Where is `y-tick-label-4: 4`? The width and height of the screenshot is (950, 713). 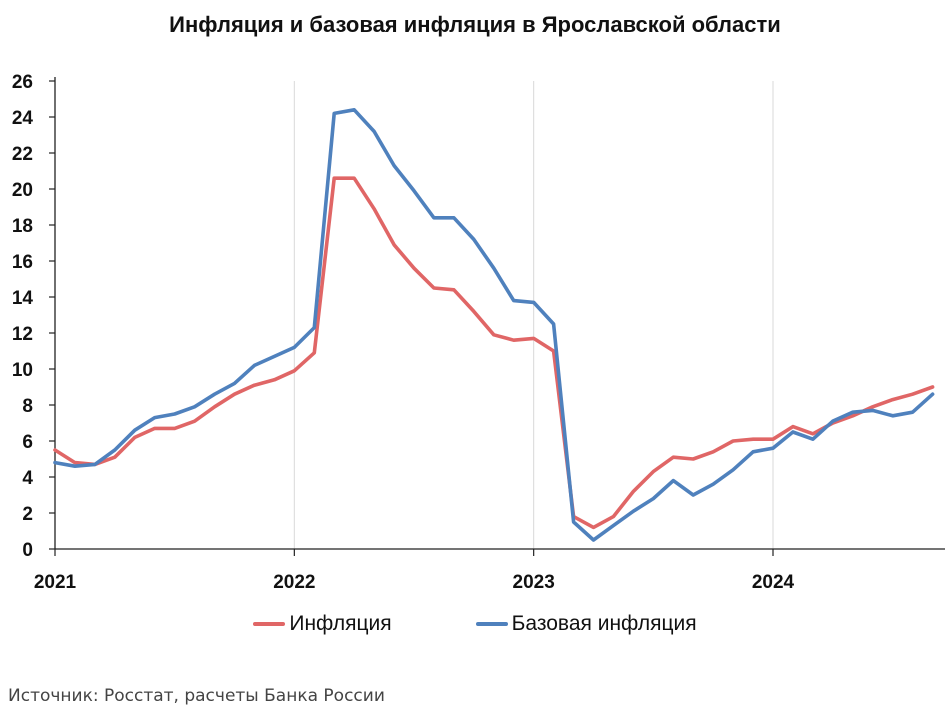 y-tick-label-4: 4 is located at coordinates (27, 478).